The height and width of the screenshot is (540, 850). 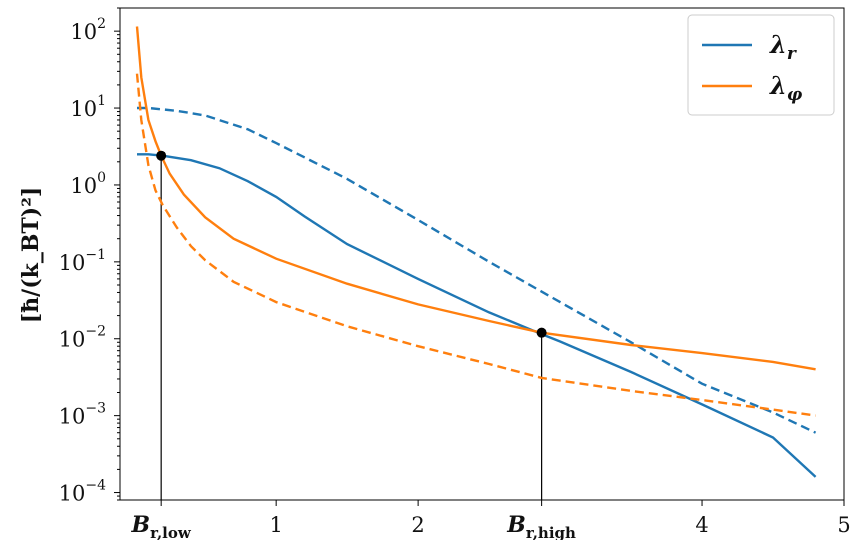 What do you see at coordinates (275, 525) in the screenshot?
I see `x-tick-label-1: 1` at bounding box center [275, 525].